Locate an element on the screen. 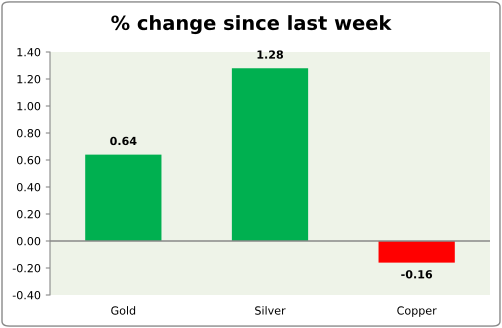  chart-title: % change since last week is located at coordinates (251, 24).